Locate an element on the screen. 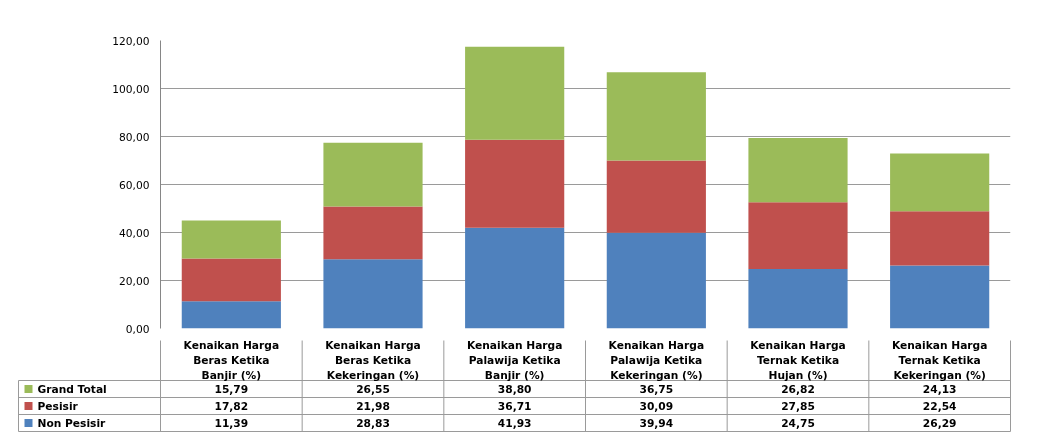 Image resolution: width=1040 pixels, height=433 pixels. data-label: 21,98 is located at coordinates (373, 406).